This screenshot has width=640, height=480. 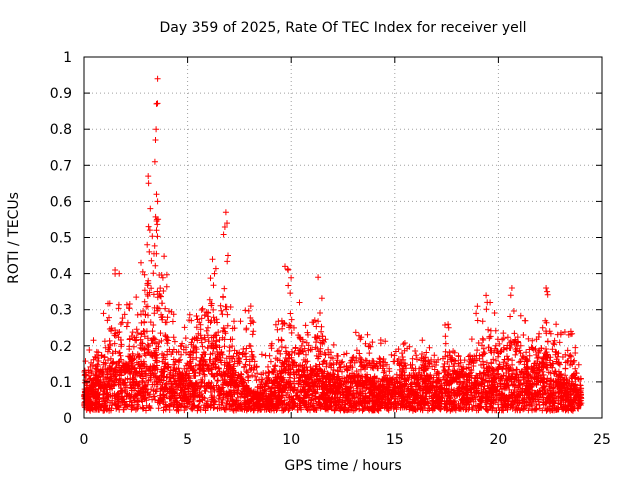 I want to click on y-tick-label: 1, so click(x=67, y=58).